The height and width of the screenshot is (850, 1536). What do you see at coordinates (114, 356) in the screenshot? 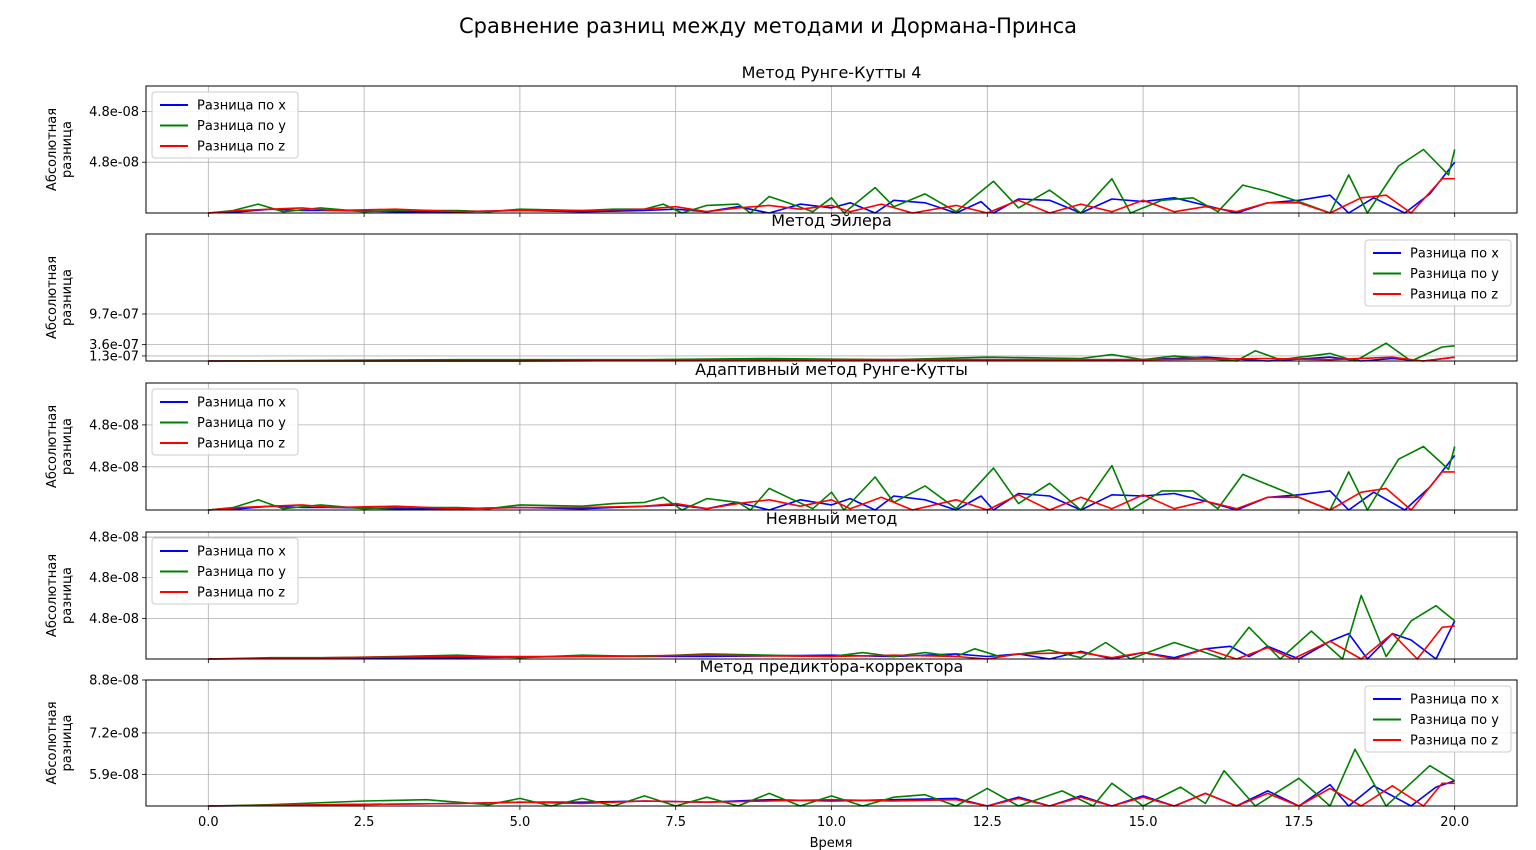
I see `y-tick-label: 1.3e-07` at bounding box center [114, 356].